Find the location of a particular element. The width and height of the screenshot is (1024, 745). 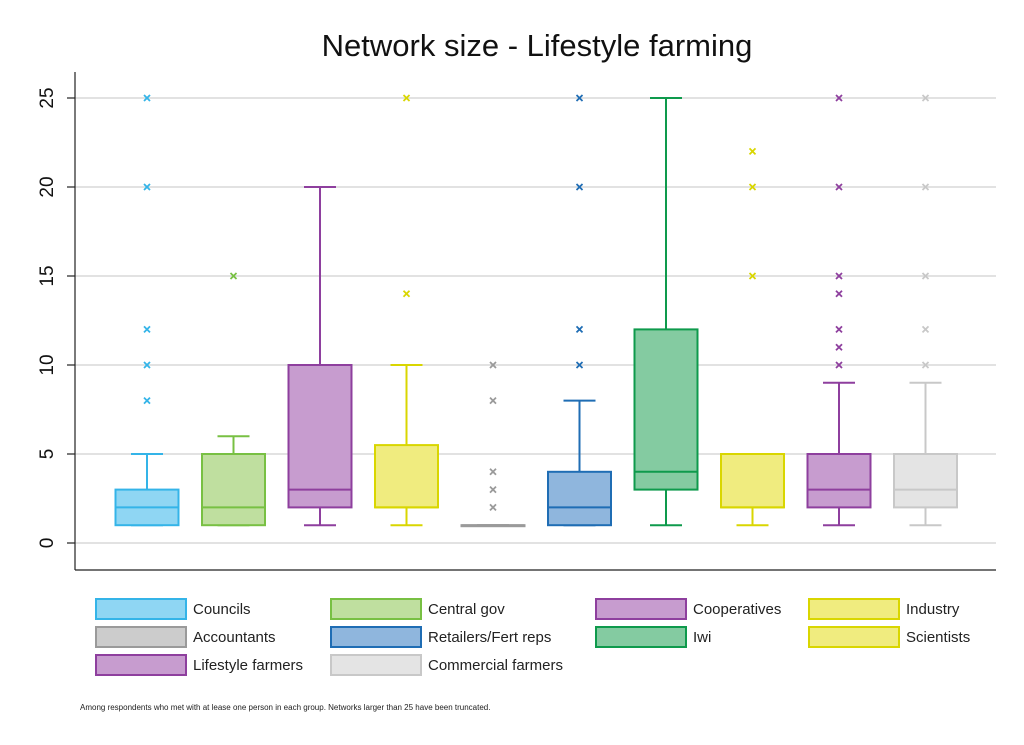

legend-swatch-accountants is located at coordinates (141, 637).